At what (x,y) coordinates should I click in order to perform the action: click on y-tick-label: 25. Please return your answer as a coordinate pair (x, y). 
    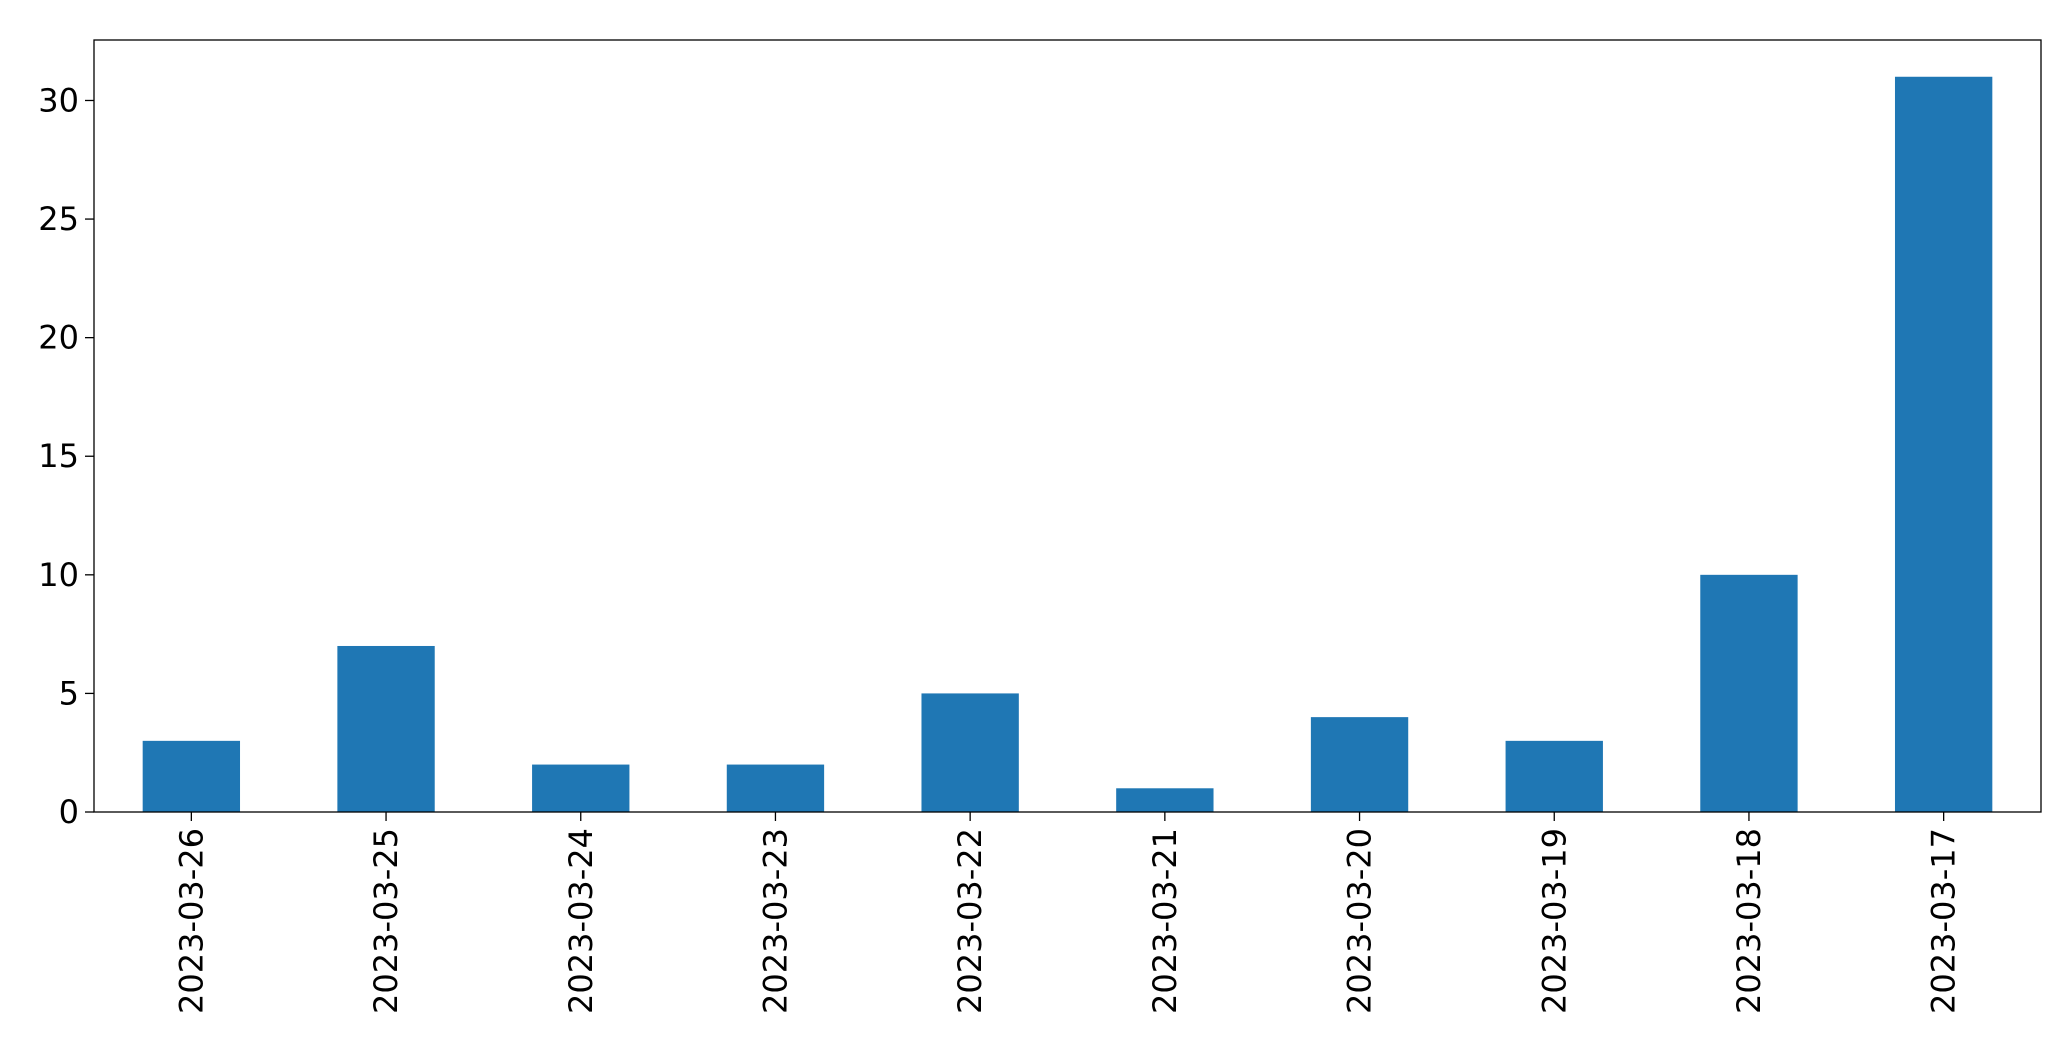
    Looking at the image, I should click on (58, 219).